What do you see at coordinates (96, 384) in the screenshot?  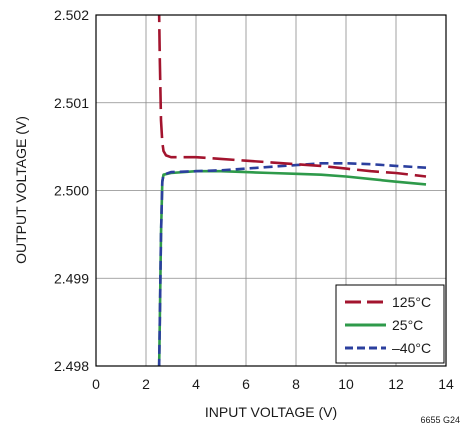 I see `x-tick-label: 0` at bounding box center [96, 384].